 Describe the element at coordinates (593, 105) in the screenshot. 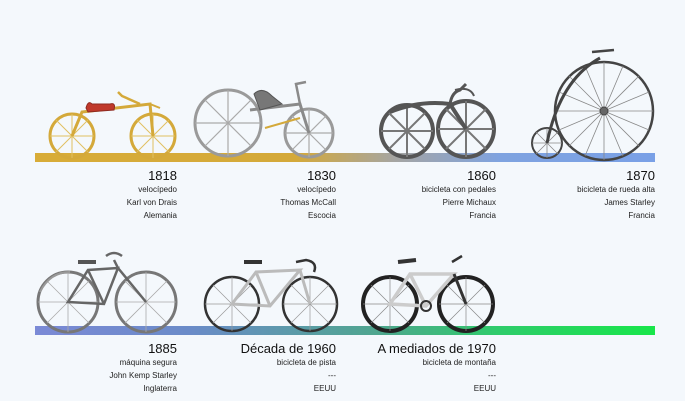

I see `penny-farthing-icon` at that location.